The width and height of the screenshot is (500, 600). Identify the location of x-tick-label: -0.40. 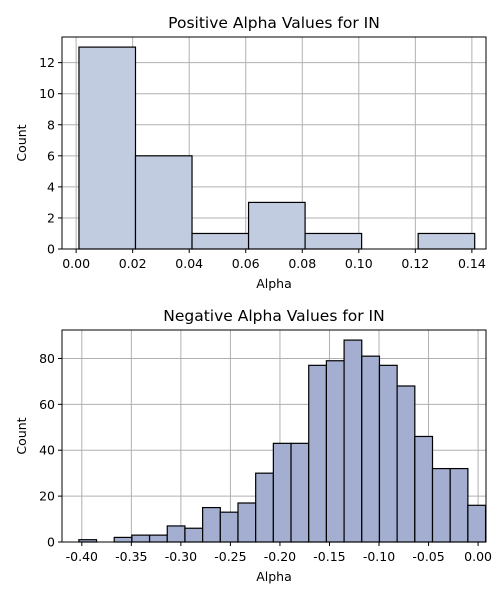
(82, 556).